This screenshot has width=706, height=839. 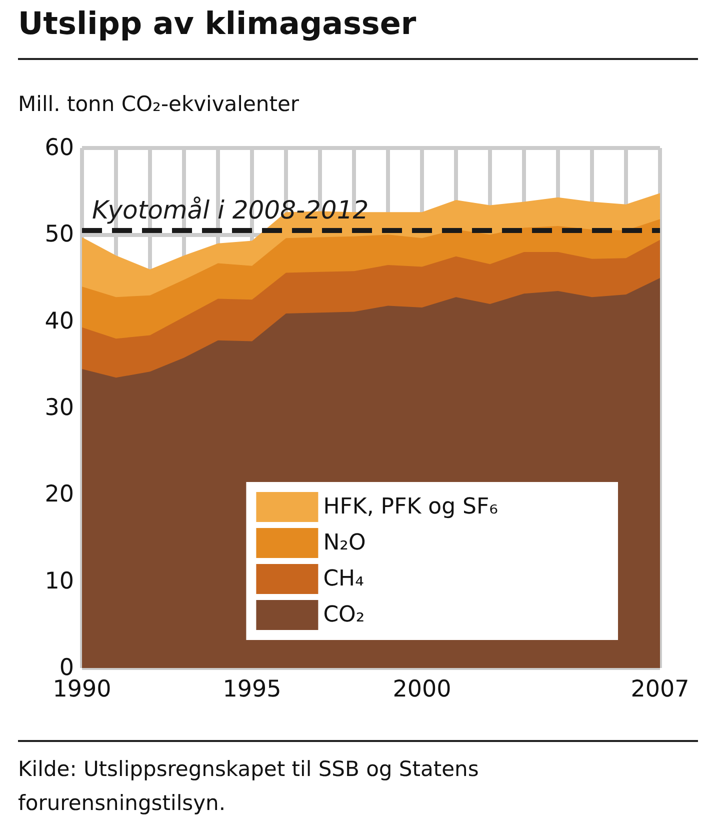 What do you see at coordinates (422, 689) in the screenshot?
I see `x-tick-label: 2000` at bounding box center [422, 689].